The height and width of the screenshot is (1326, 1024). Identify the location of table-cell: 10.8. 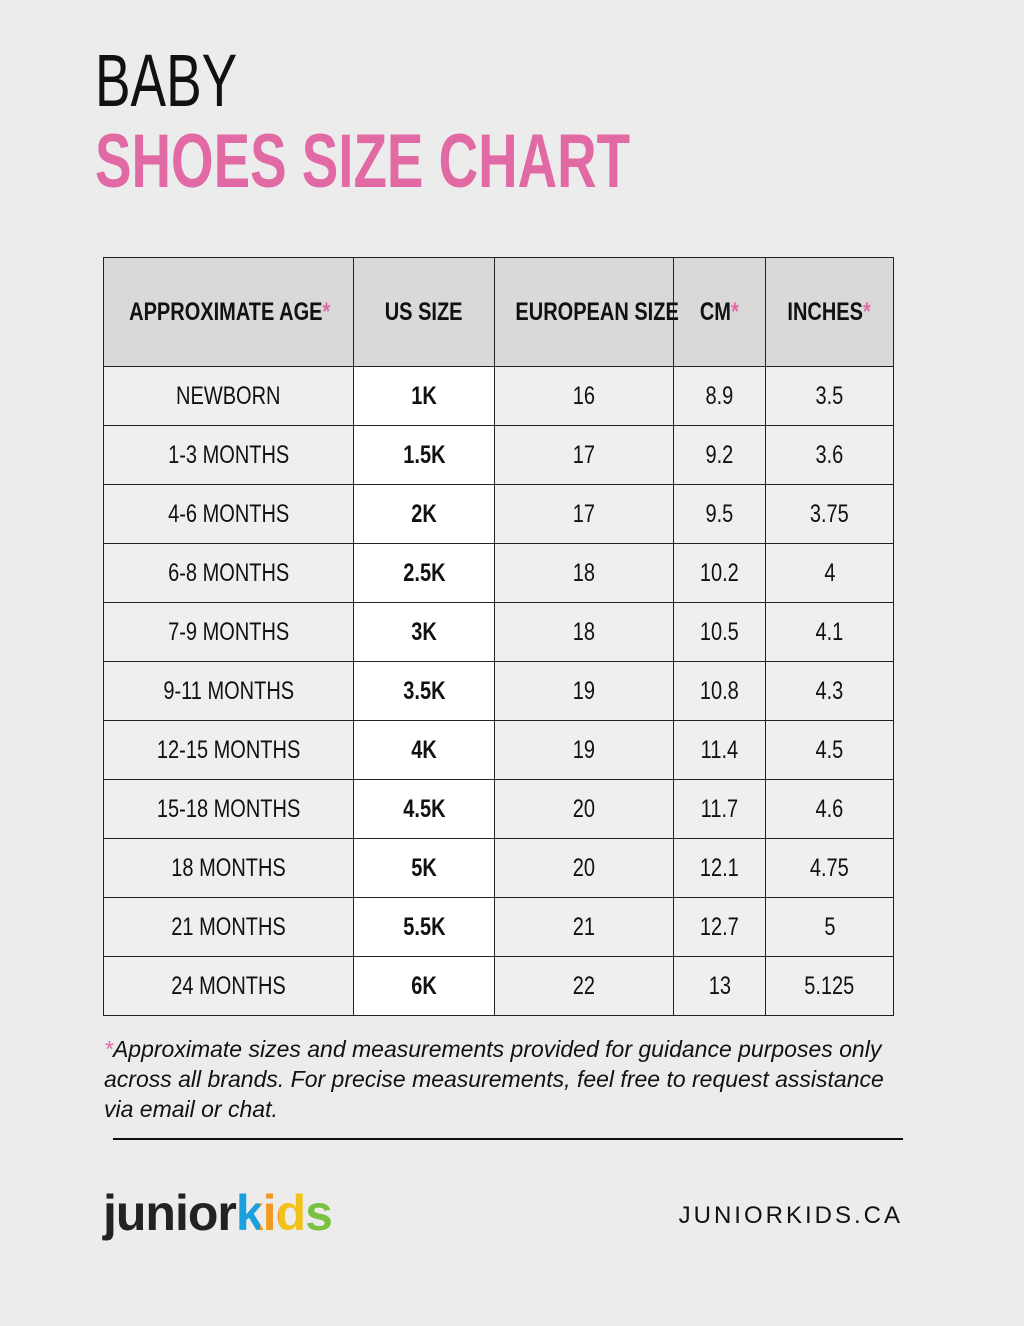
(719, 691).